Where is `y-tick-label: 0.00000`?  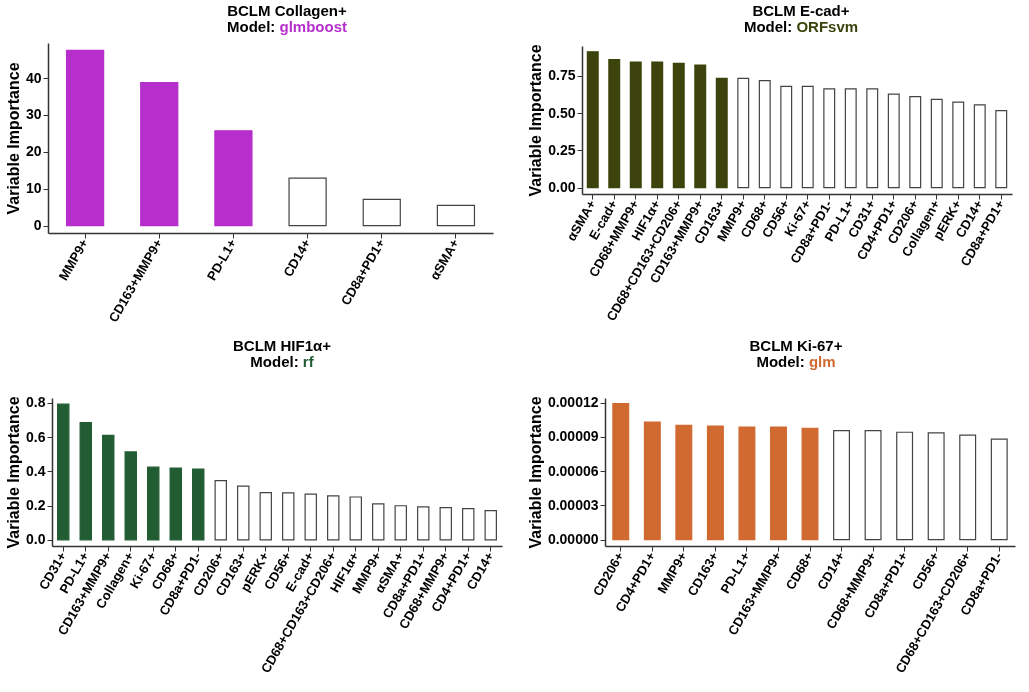 y-tick-label: 0.00000 is located at coordinates (573, 539).